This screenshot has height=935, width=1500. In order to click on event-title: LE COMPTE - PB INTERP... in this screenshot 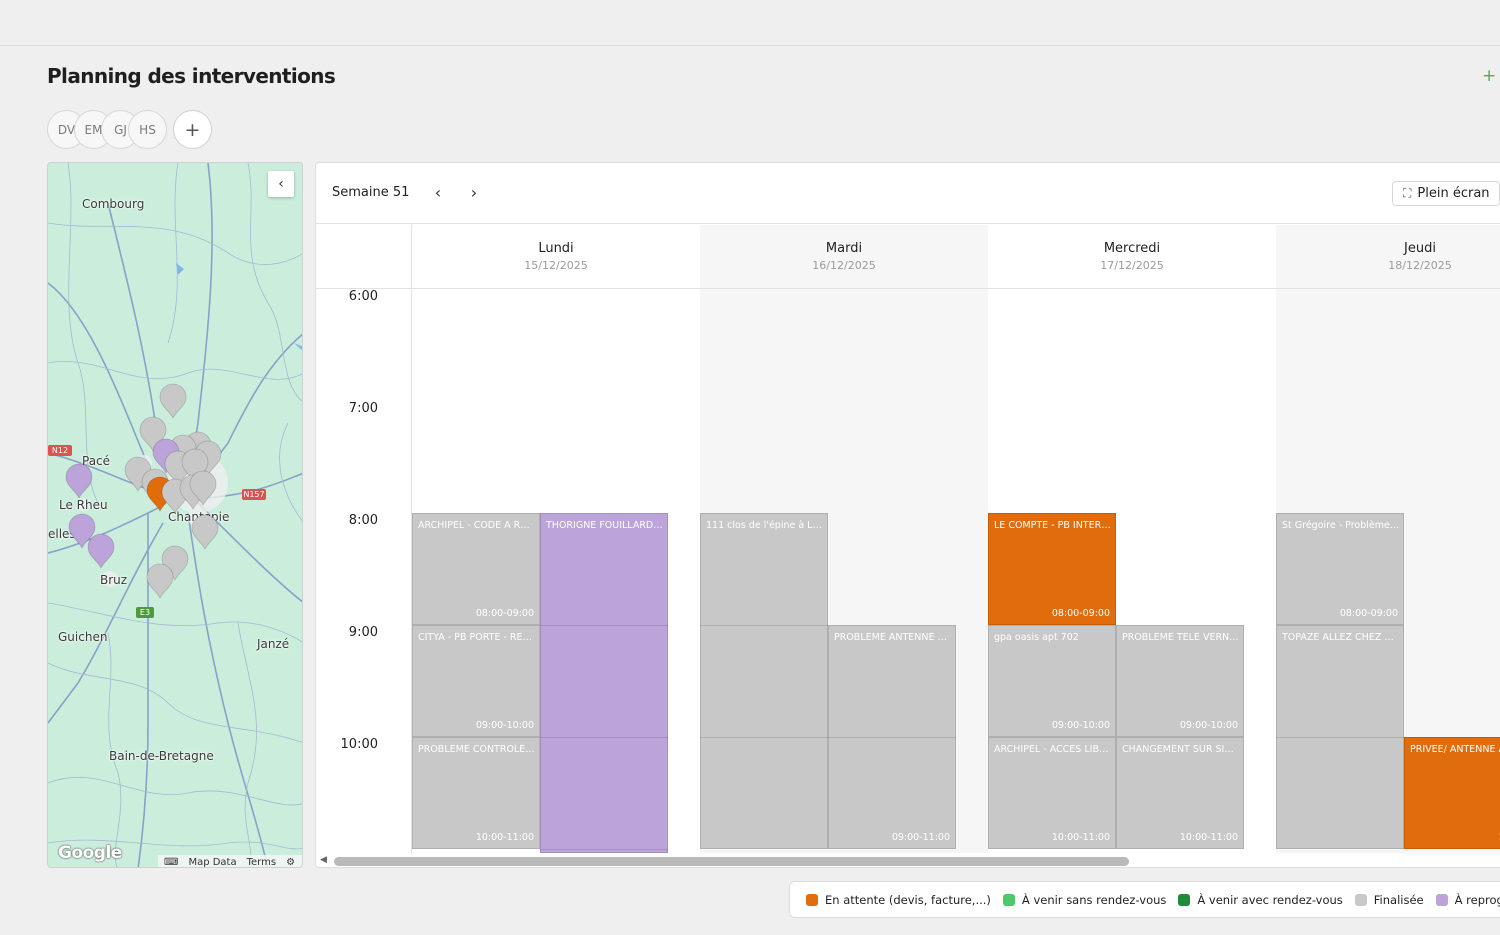, I will do `click(1052, 525)`.